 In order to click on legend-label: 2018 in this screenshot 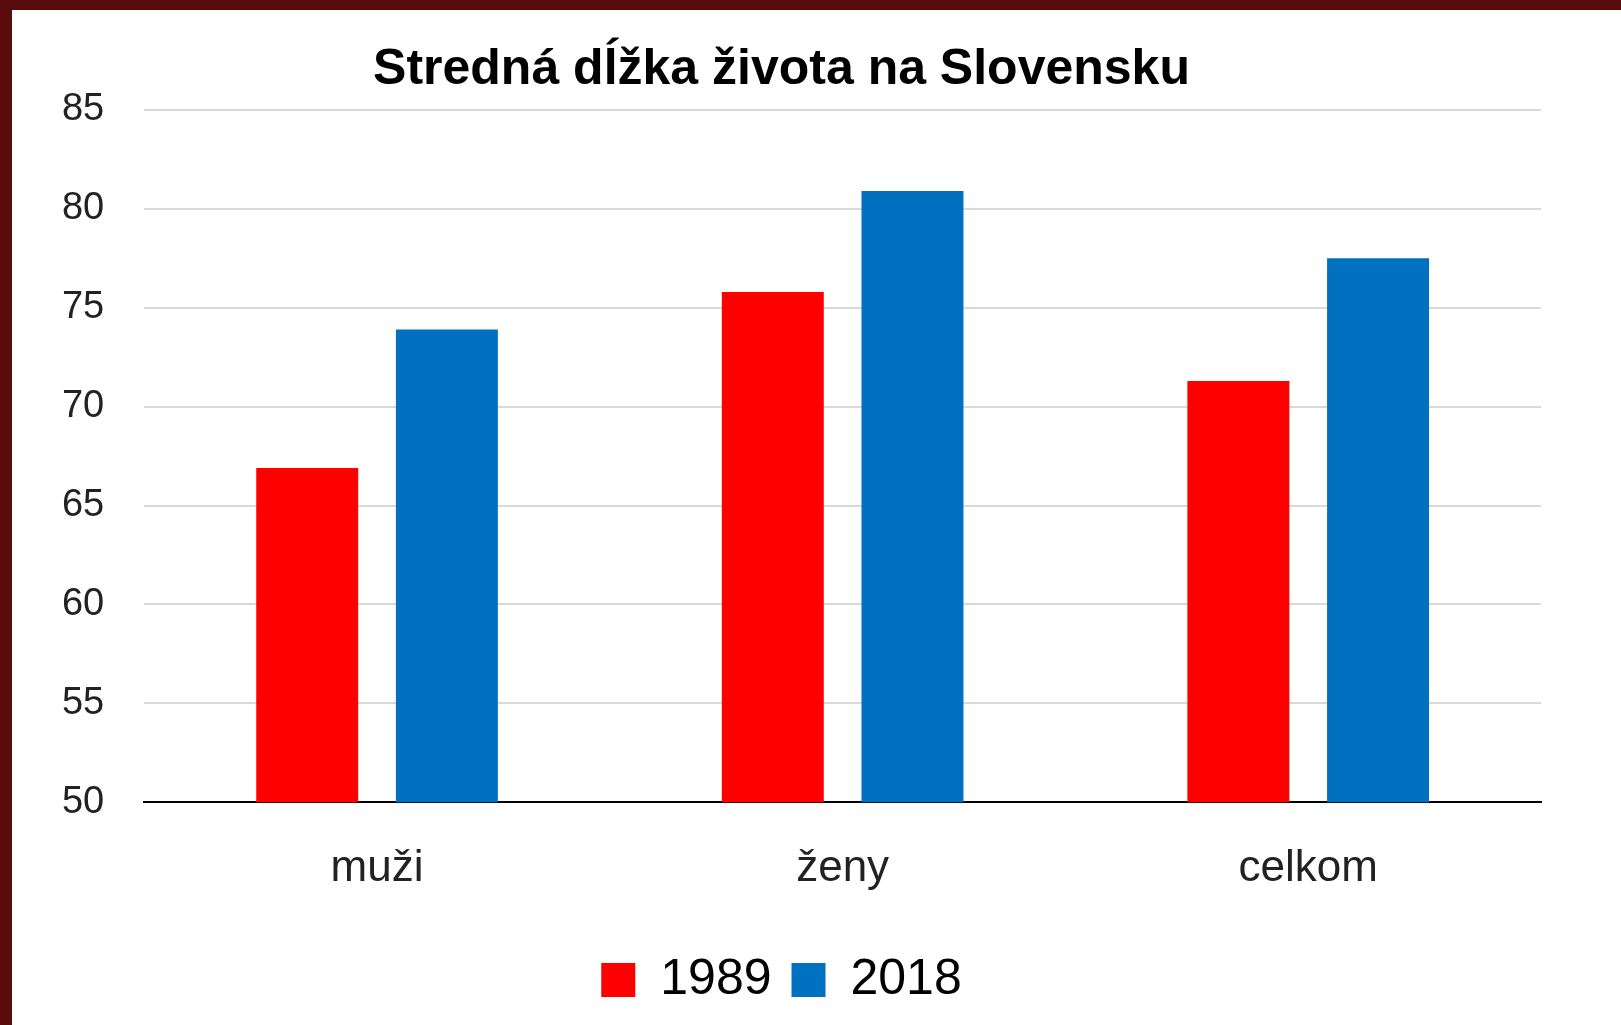, I will do `click(906, 976)`.